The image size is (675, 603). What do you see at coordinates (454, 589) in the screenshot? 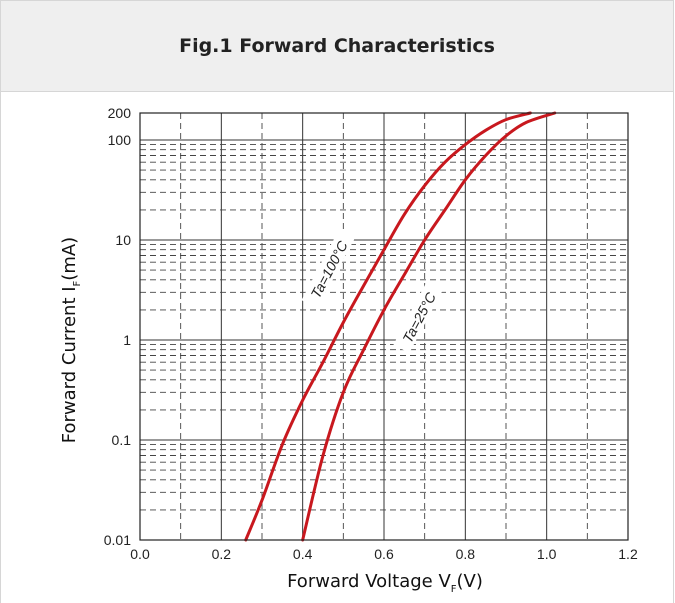
I see `x-axis-title-sub: F` at bounding box center [454, 589].